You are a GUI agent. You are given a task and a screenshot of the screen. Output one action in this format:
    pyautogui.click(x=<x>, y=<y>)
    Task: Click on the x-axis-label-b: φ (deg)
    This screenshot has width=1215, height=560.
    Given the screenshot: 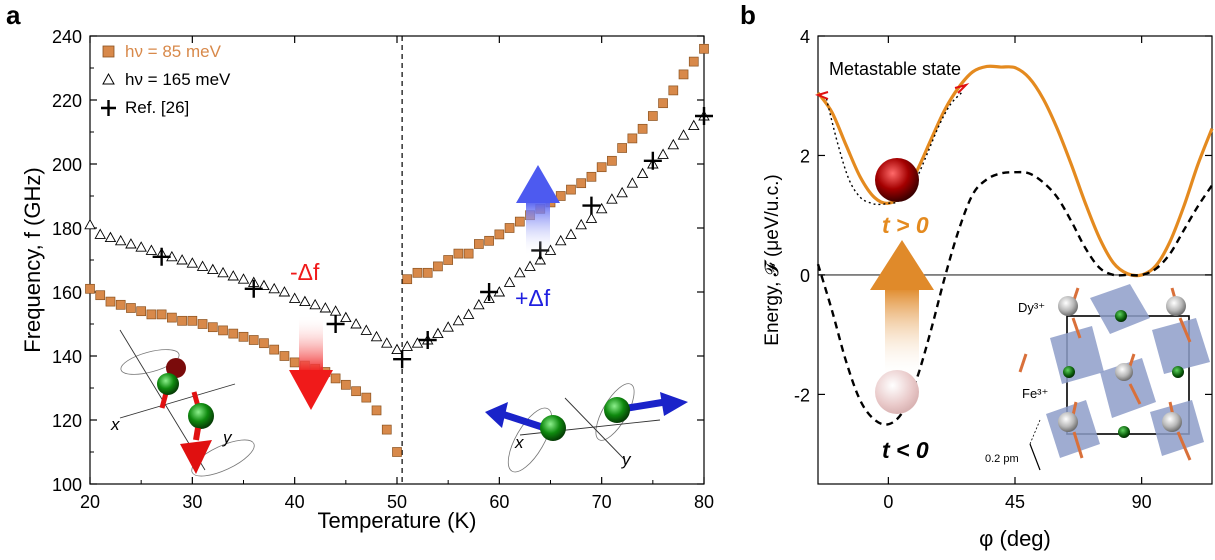 What is the action you would take?
    pyautogui.click(x=1015, y=538)
    